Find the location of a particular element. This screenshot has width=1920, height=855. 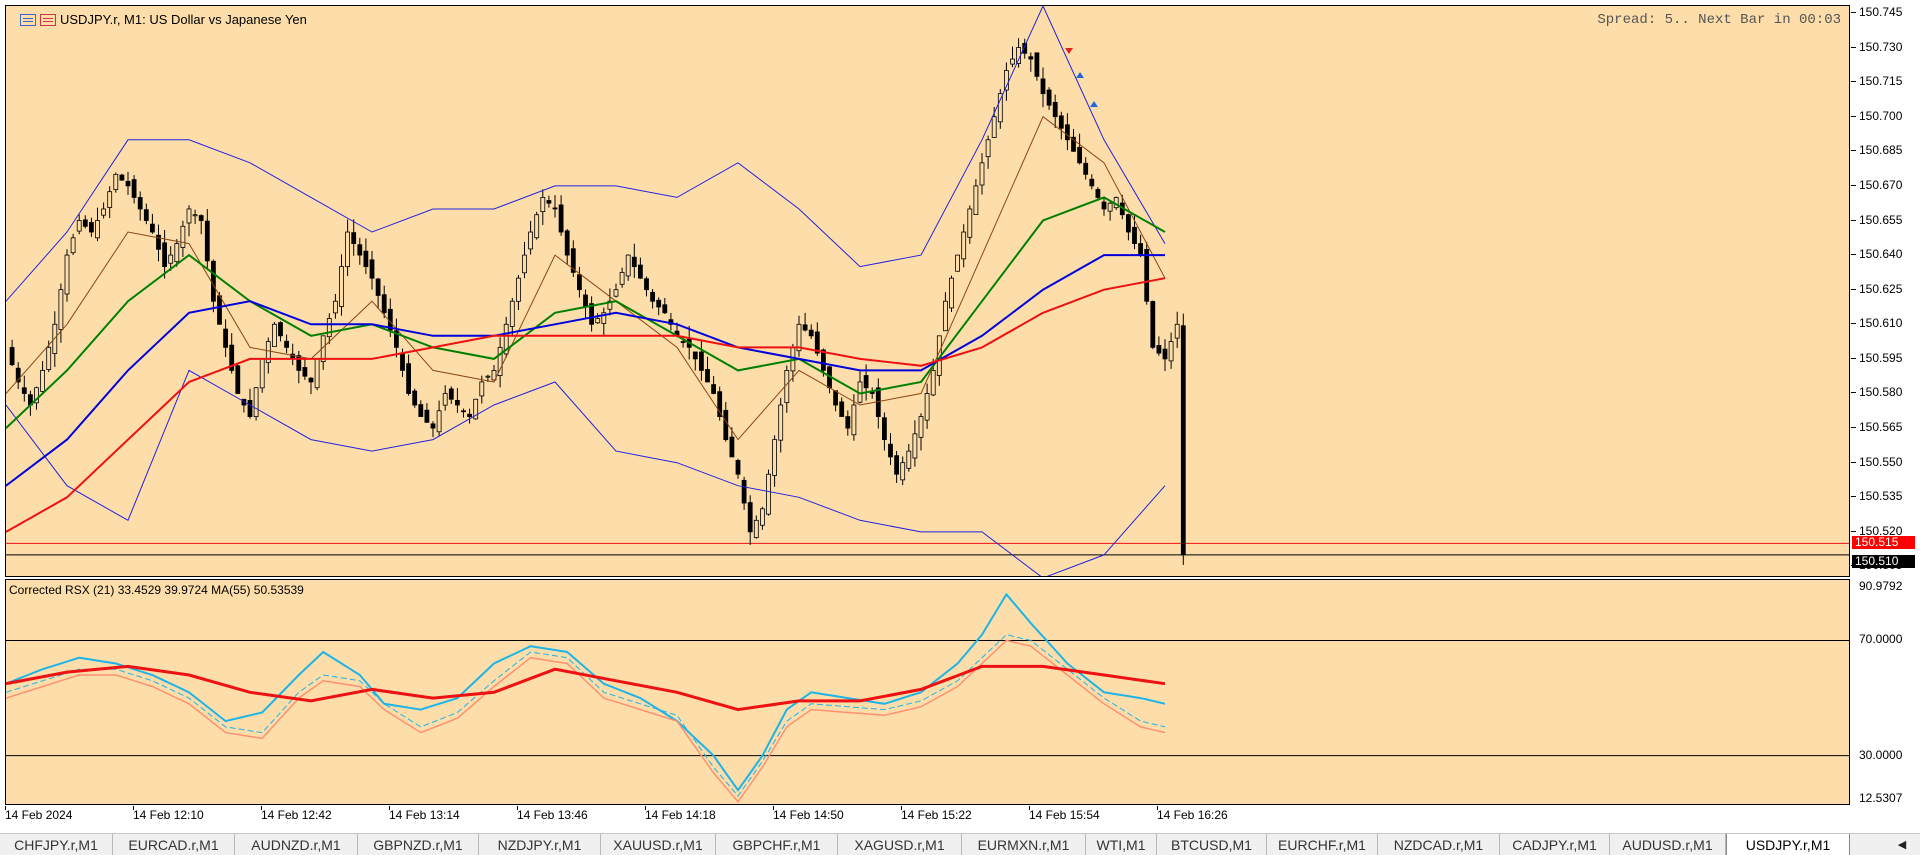

time-axis-label: 14 Feb 14:50 is located at coordinates (808, 815).